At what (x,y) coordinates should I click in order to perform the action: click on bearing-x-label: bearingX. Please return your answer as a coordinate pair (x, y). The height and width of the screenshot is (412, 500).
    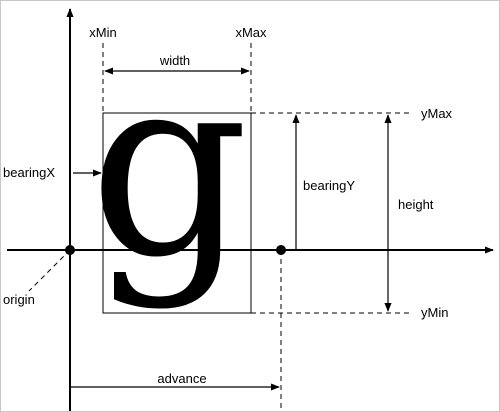
    Looking at the image, I should click on (29, 172).